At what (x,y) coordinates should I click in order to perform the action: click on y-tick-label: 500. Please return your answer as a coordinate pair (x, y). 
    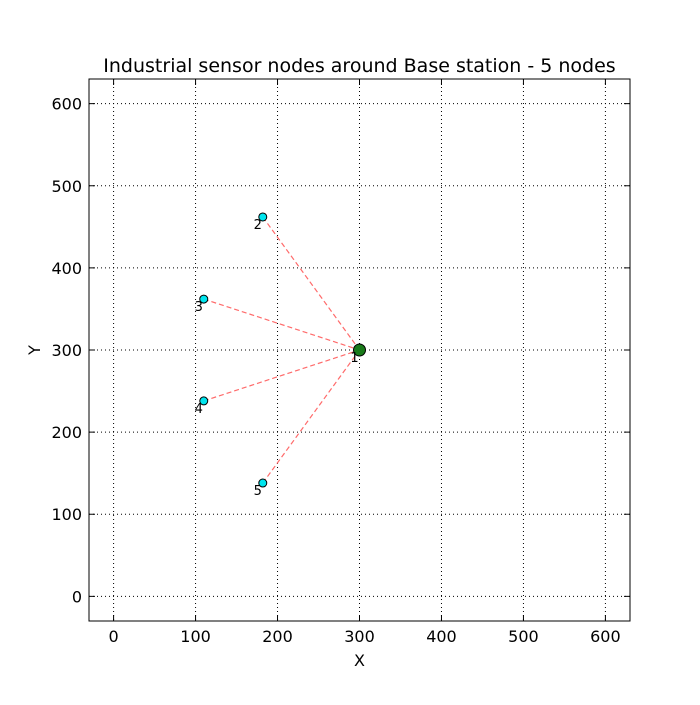
    Looking at the image, I should click on (66, 186).